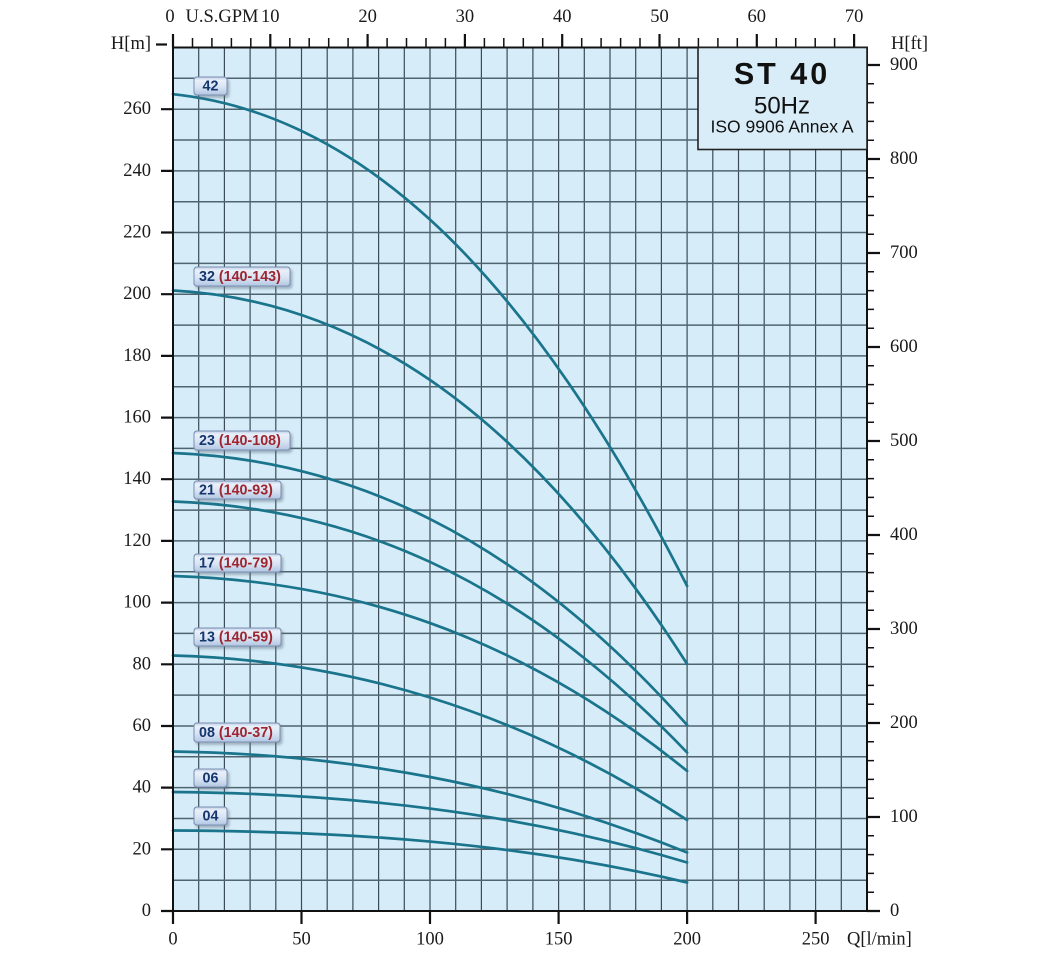  I want to click on svg-text: H[ft], so click(909, 44).